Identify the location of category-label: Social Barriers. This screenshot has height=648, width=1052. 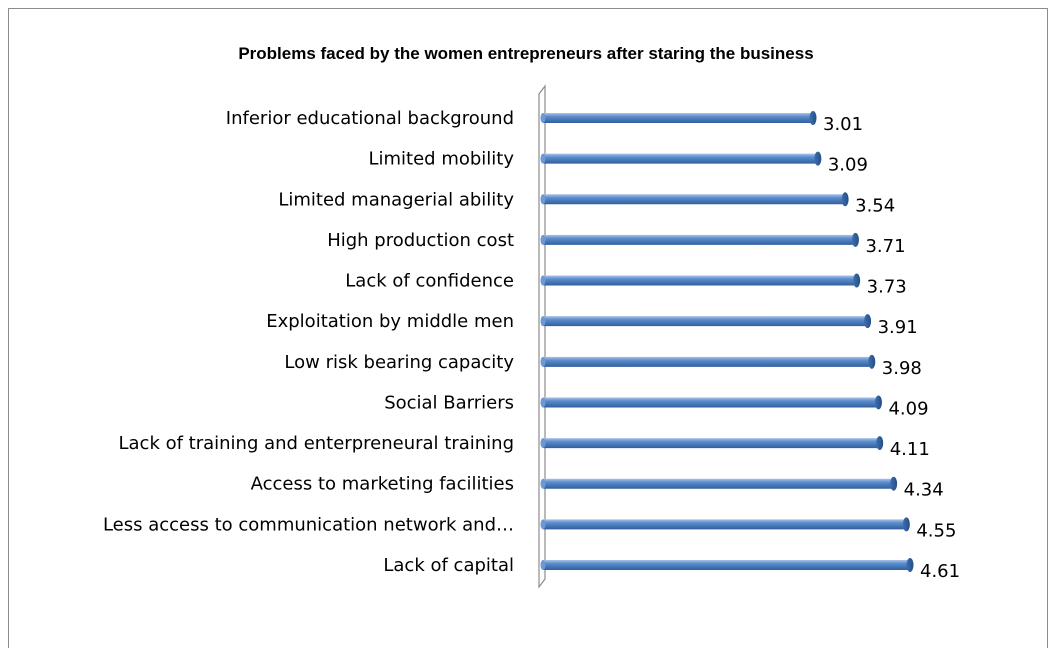
(449, 402).